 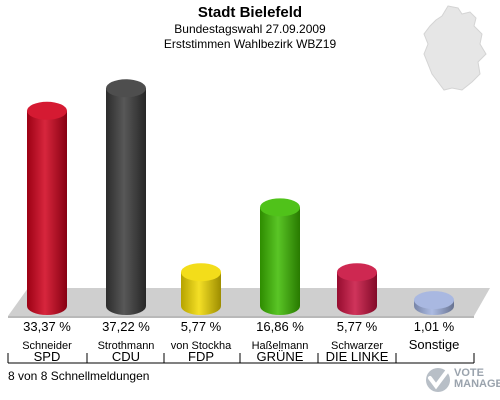 I want to click on report-status: 8 von 8 Schnellmeldungen, so click(x=79, y=376).